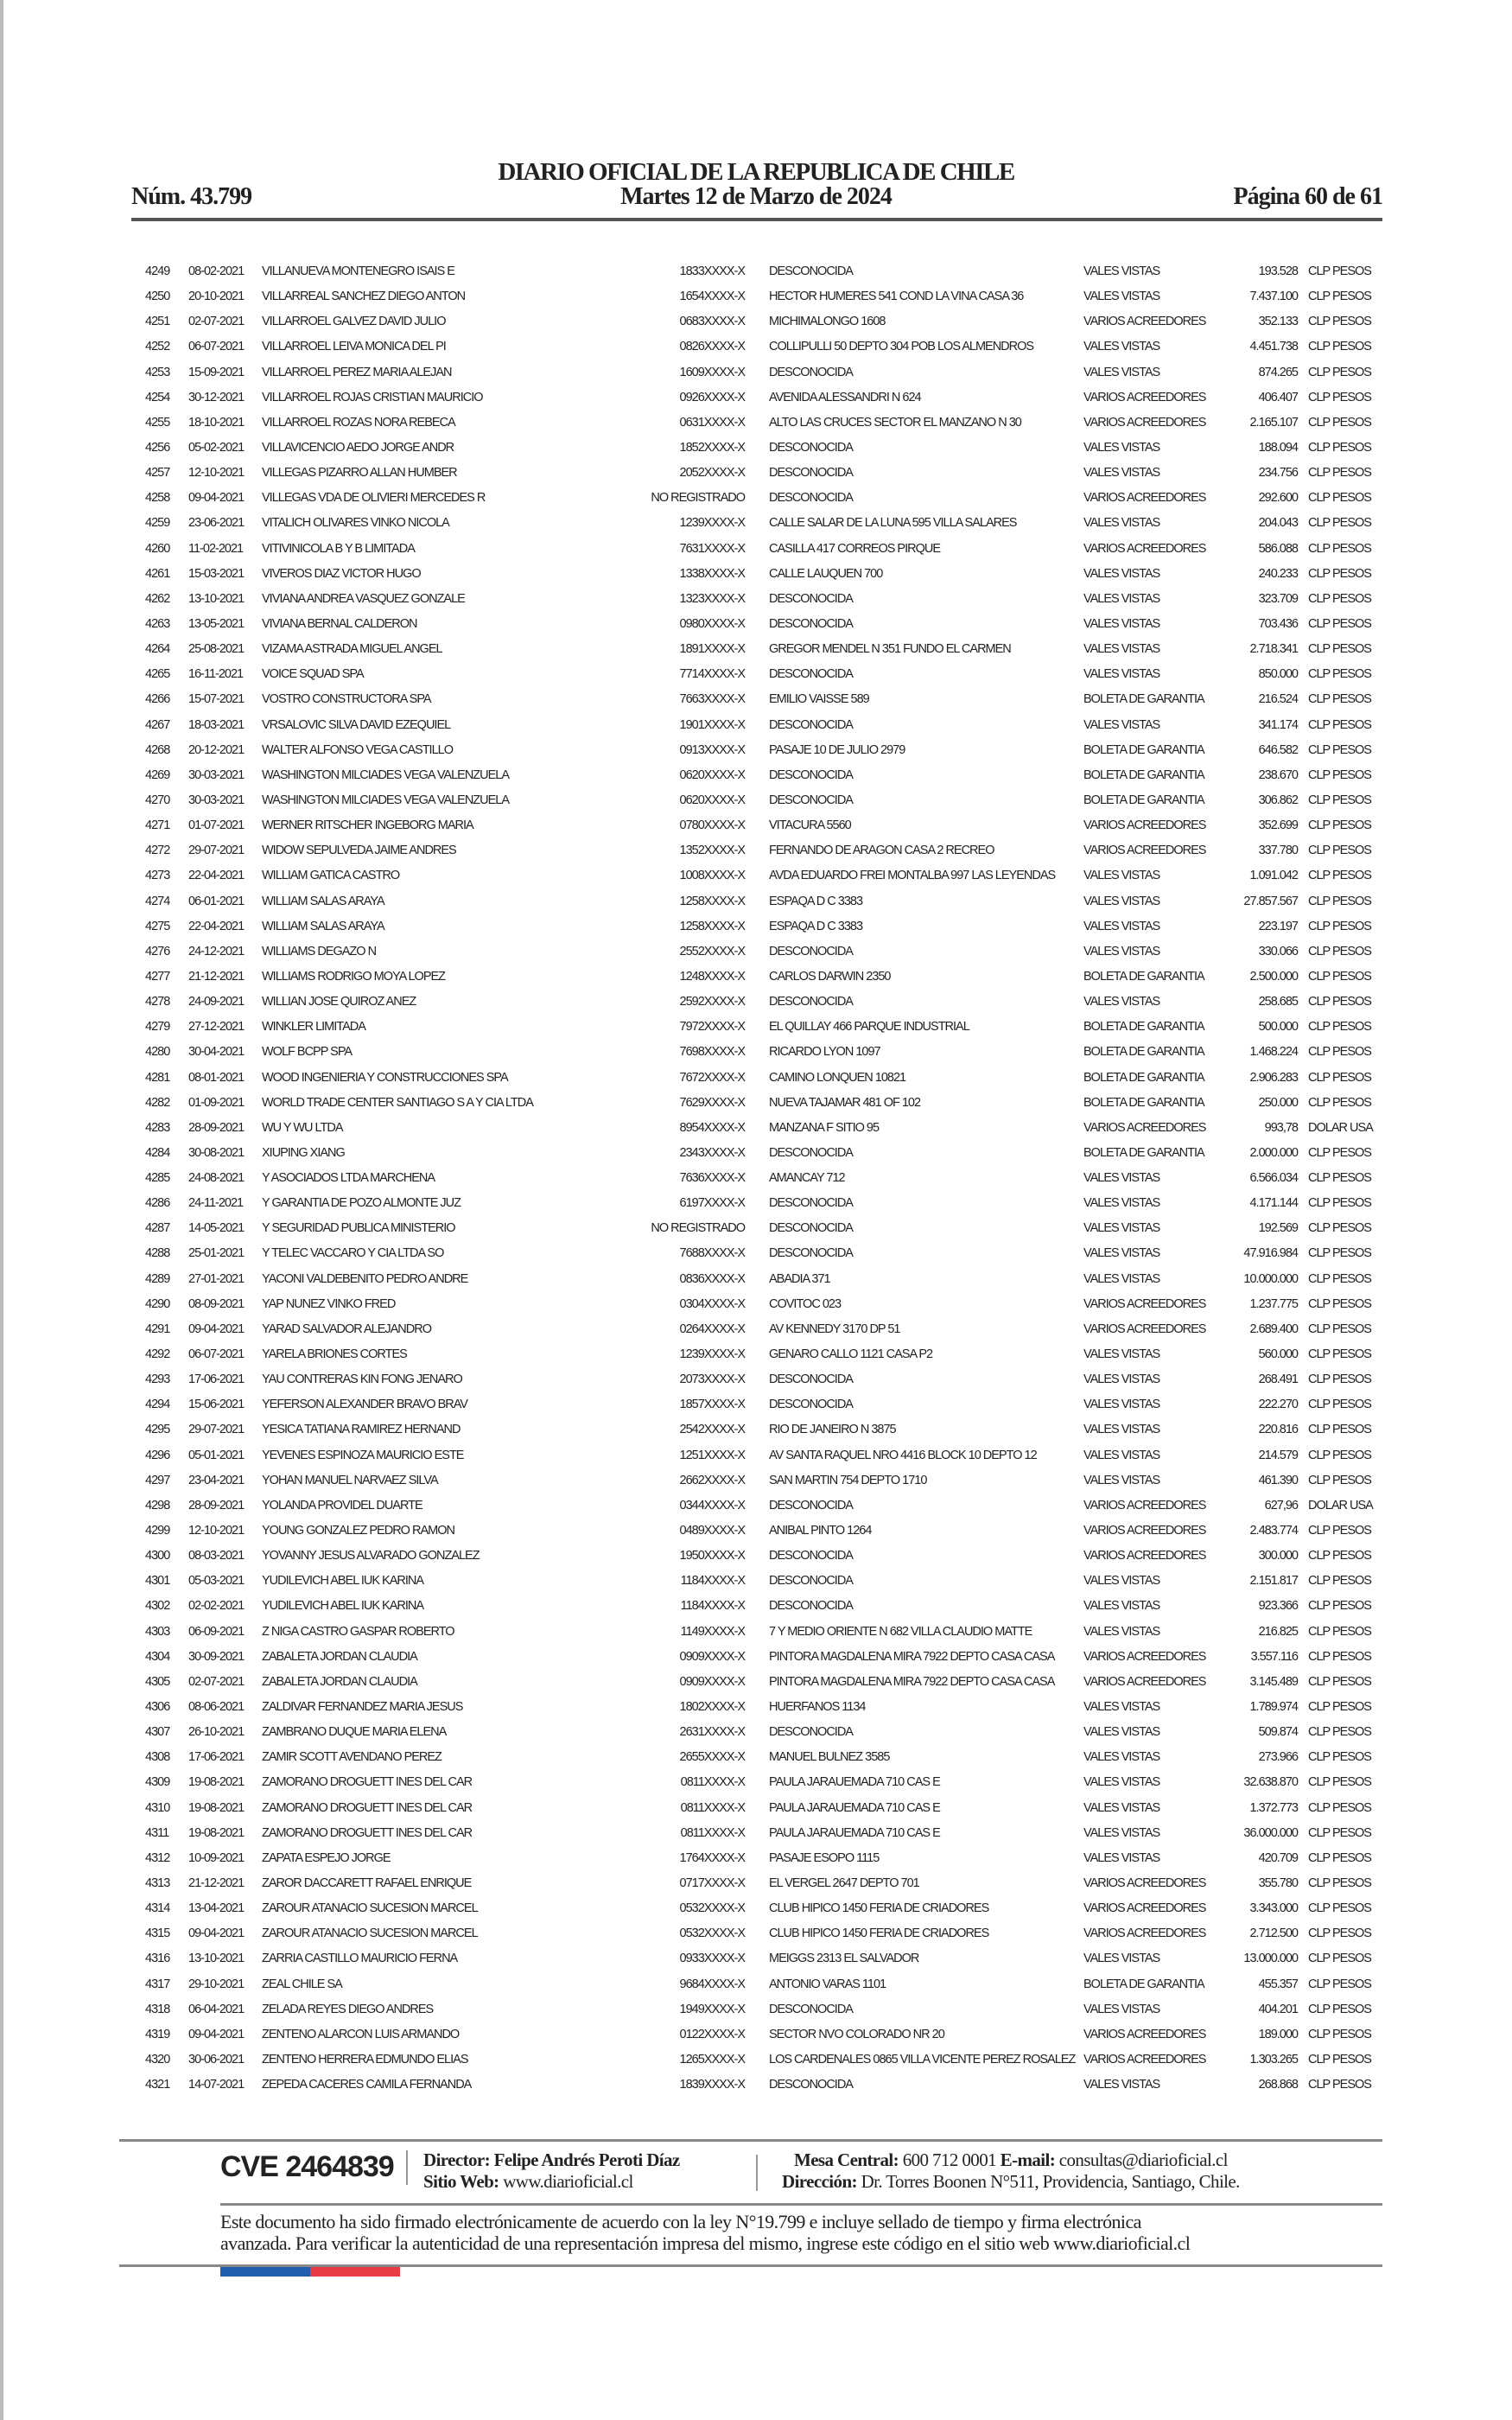 The image size is (1512, 2420). I want to click on rut: 7663XXXX-X, so click(712, 699).